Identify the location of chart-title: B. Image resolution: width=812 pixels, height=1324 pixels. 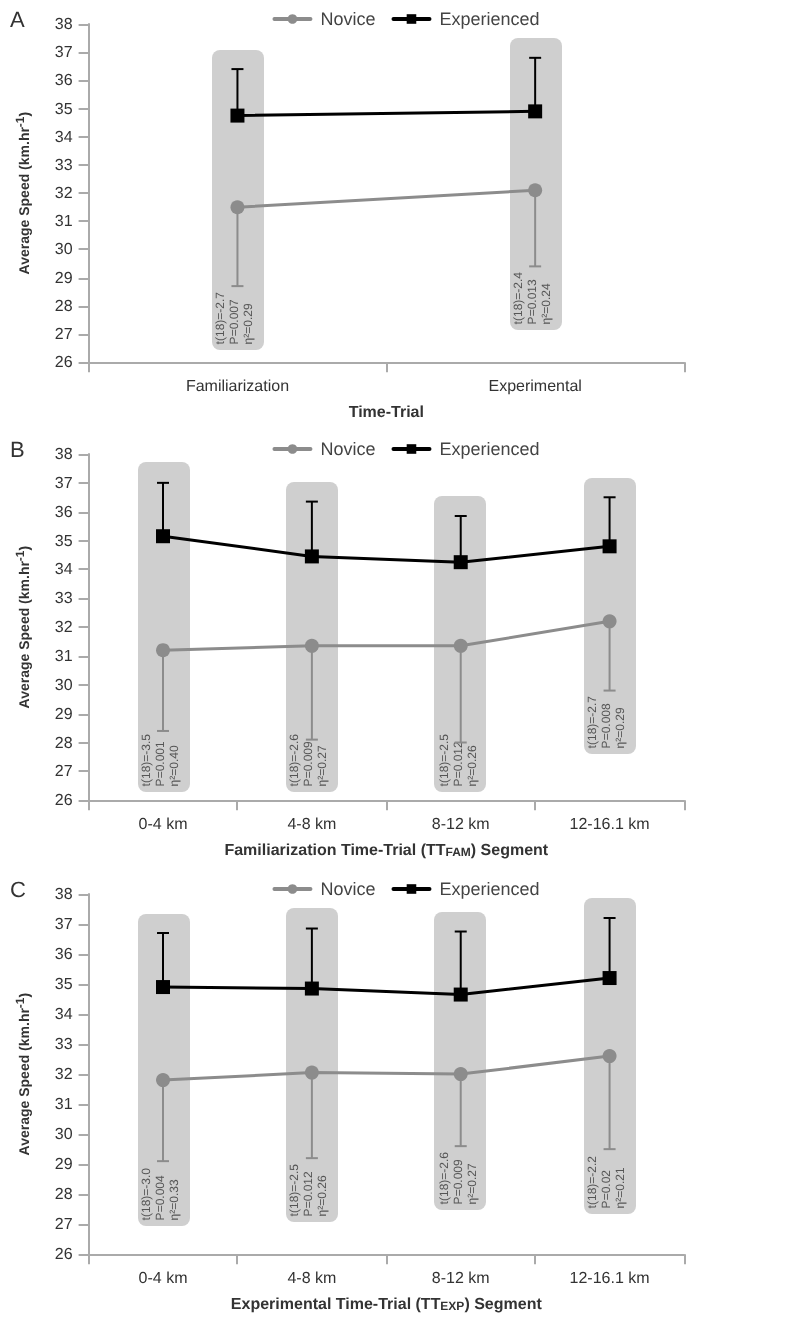
(17, 451).